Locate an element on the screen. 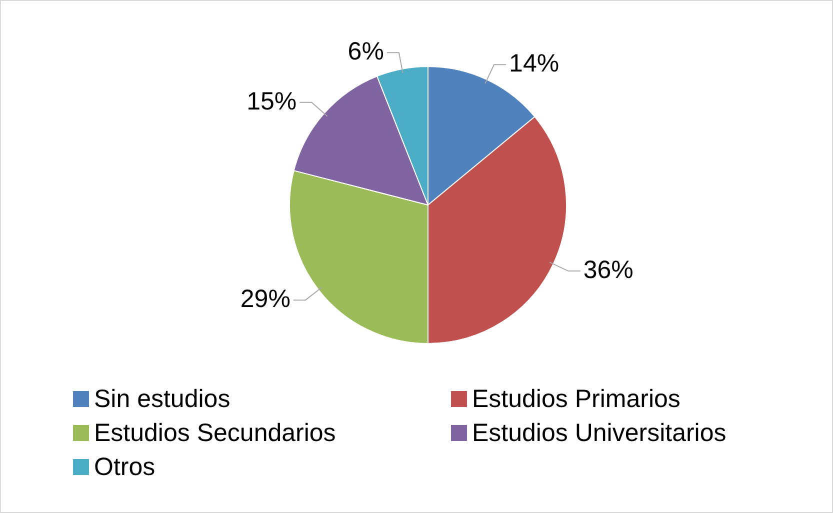  legend-label: Estudios Primarios is located at coordinates (576, 399).